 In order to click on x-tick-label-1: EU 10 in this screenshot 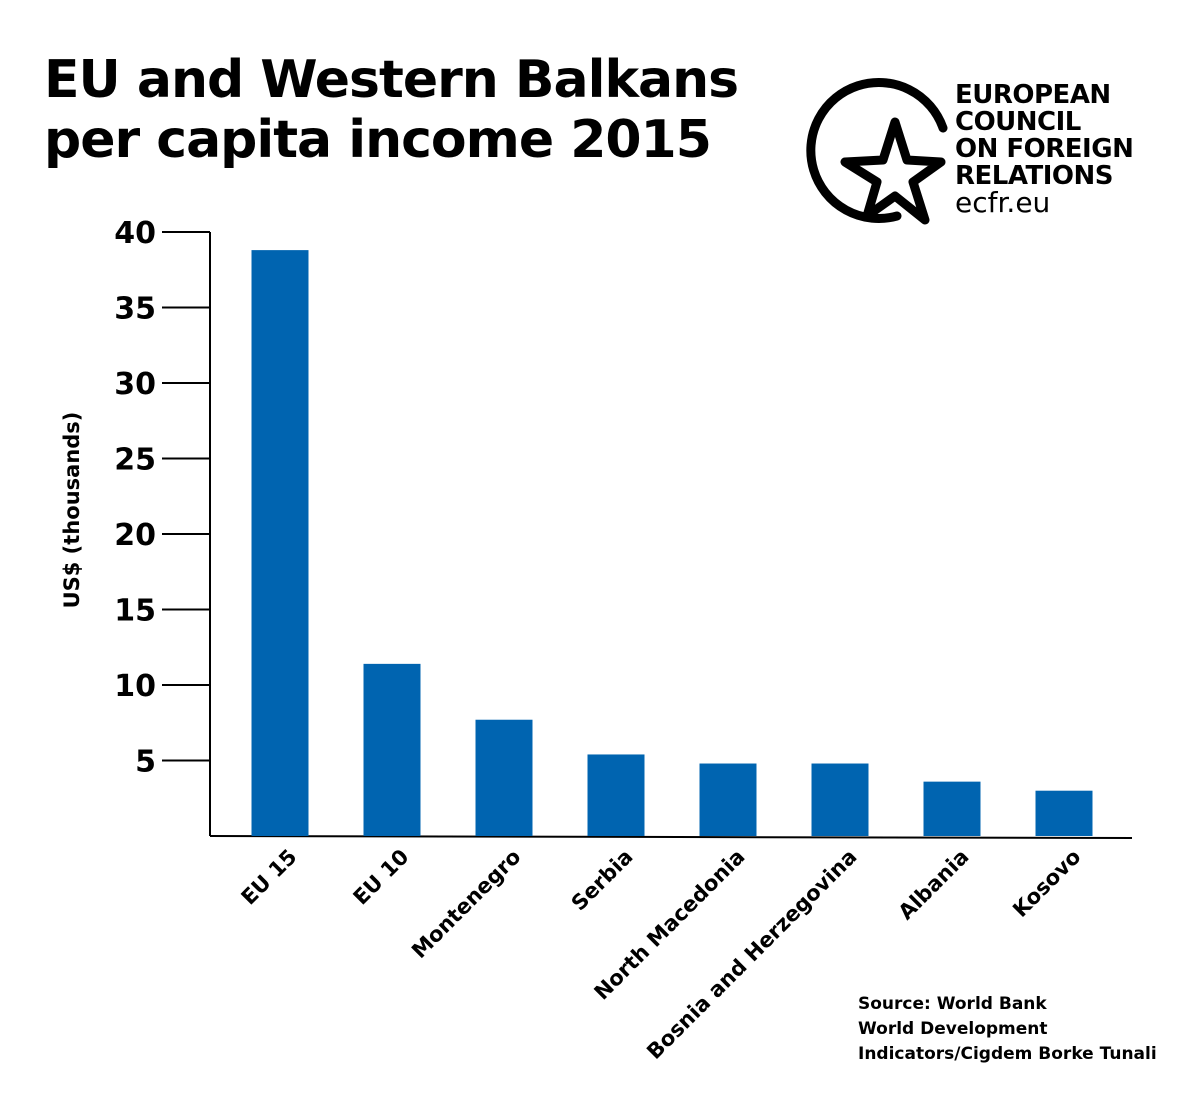, I will do `click(381, 877)`.